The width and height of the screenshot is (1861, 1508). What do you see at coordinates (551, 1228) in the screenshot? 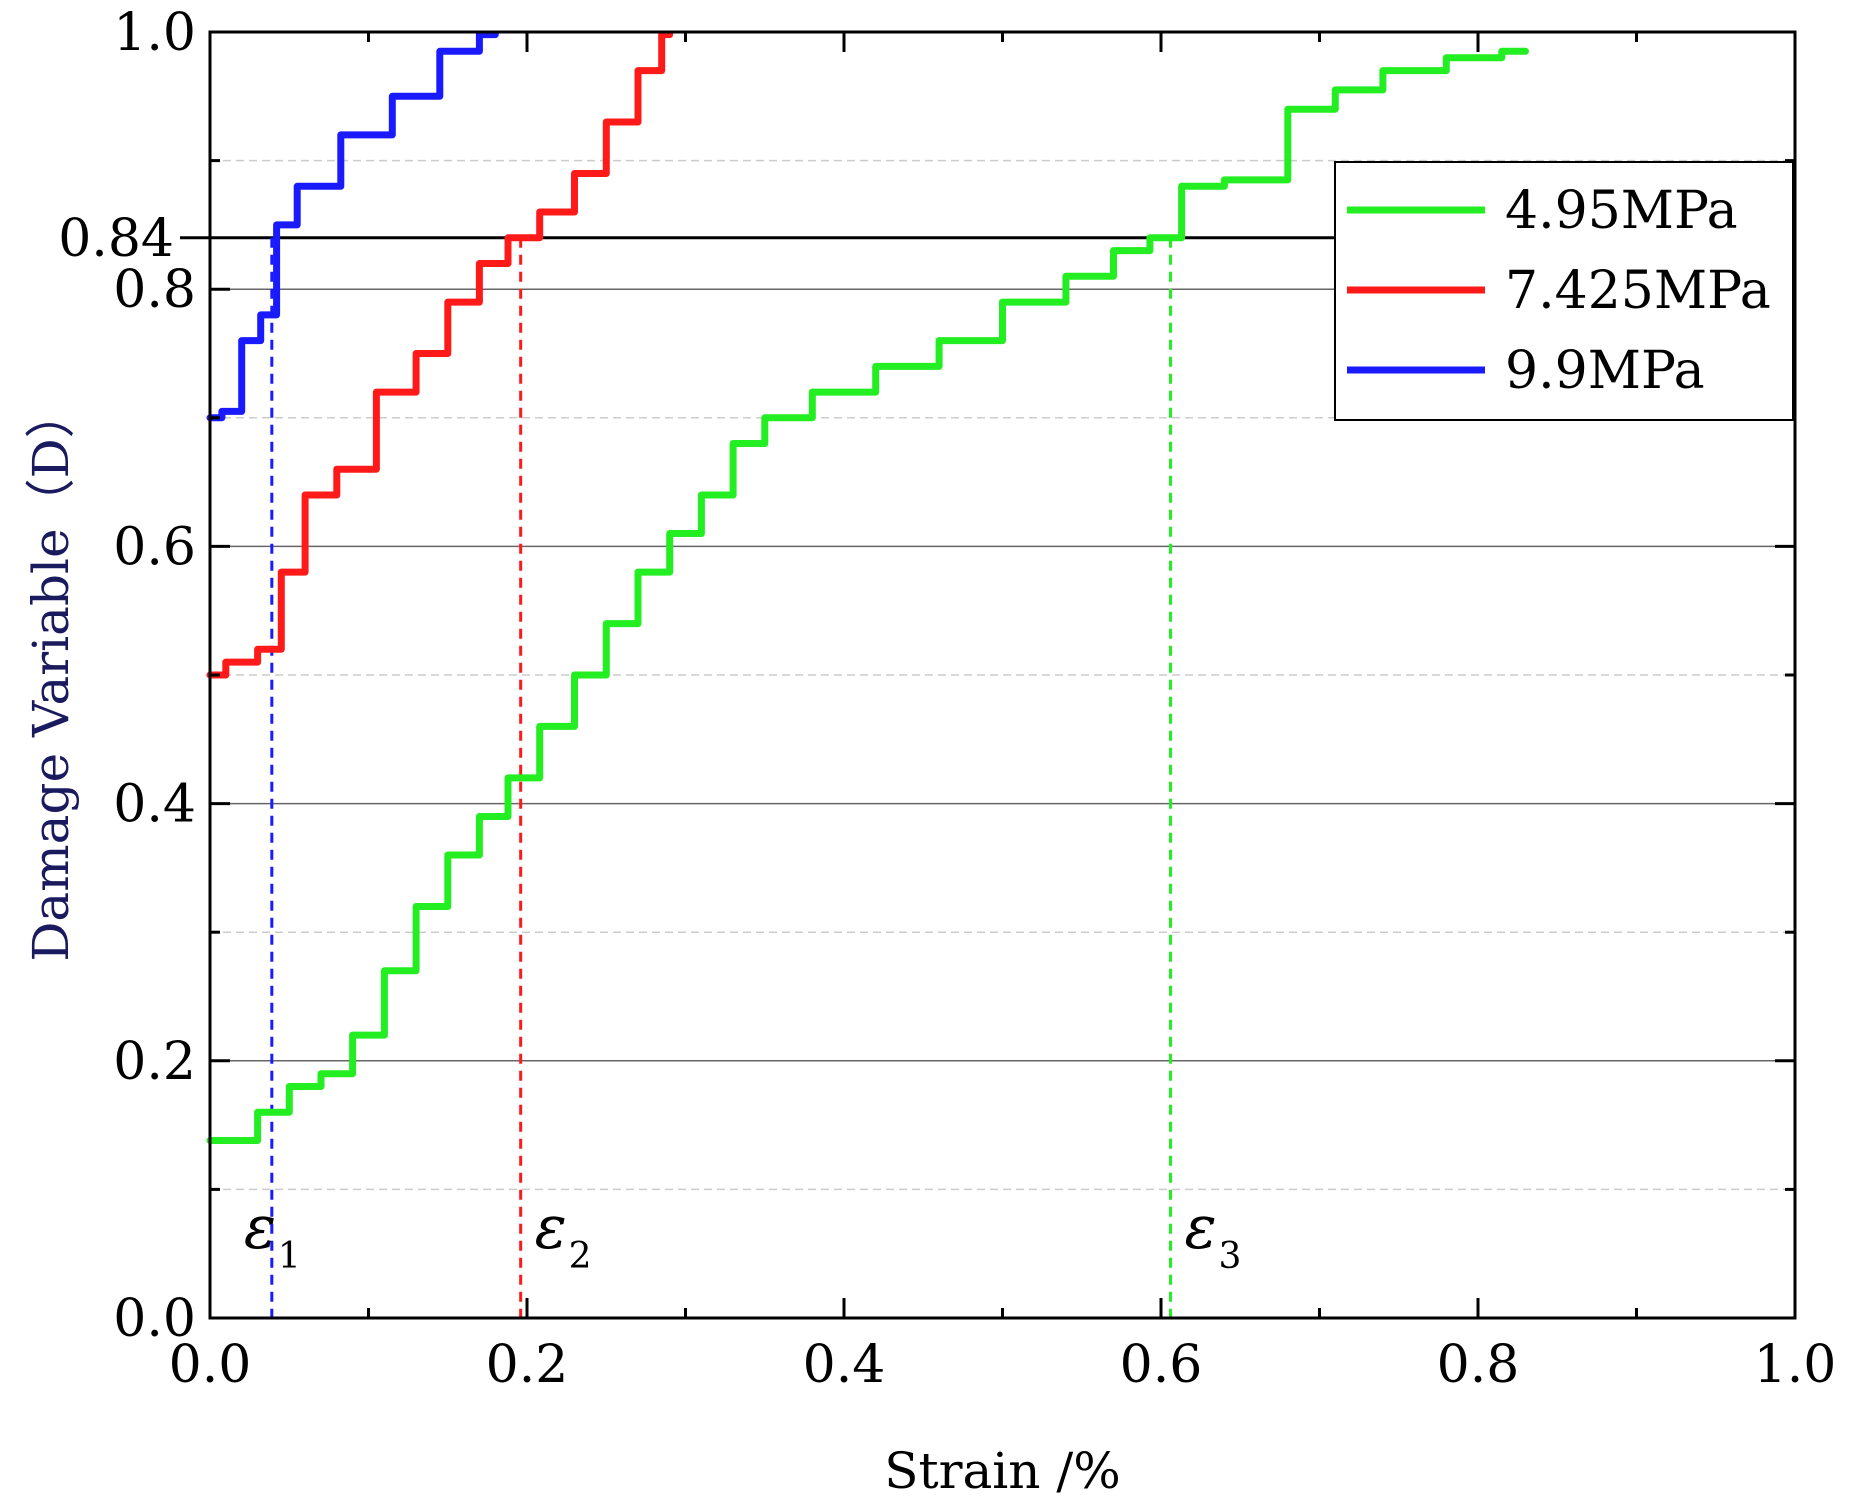
I see `epsilon-label-2: ε` at bounding box center [551, 1228].